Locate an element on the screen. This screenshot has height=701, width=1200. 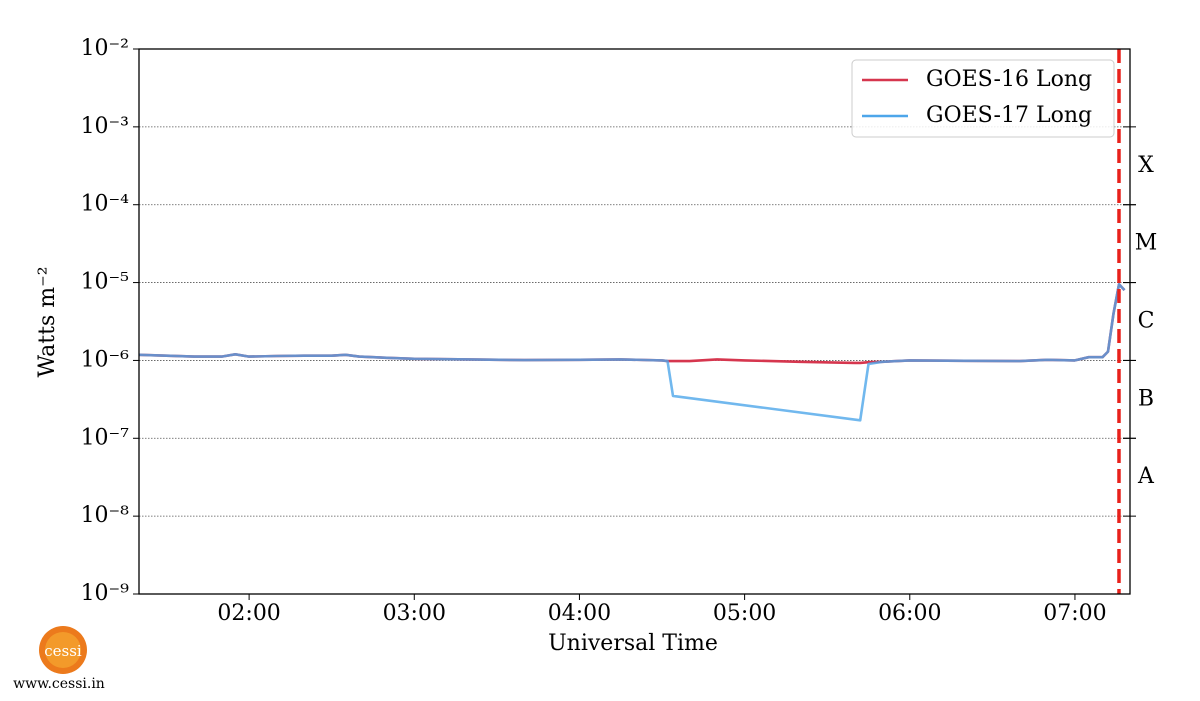
y-tick-label: 10⁻³ is located at coordinates (105, 126).